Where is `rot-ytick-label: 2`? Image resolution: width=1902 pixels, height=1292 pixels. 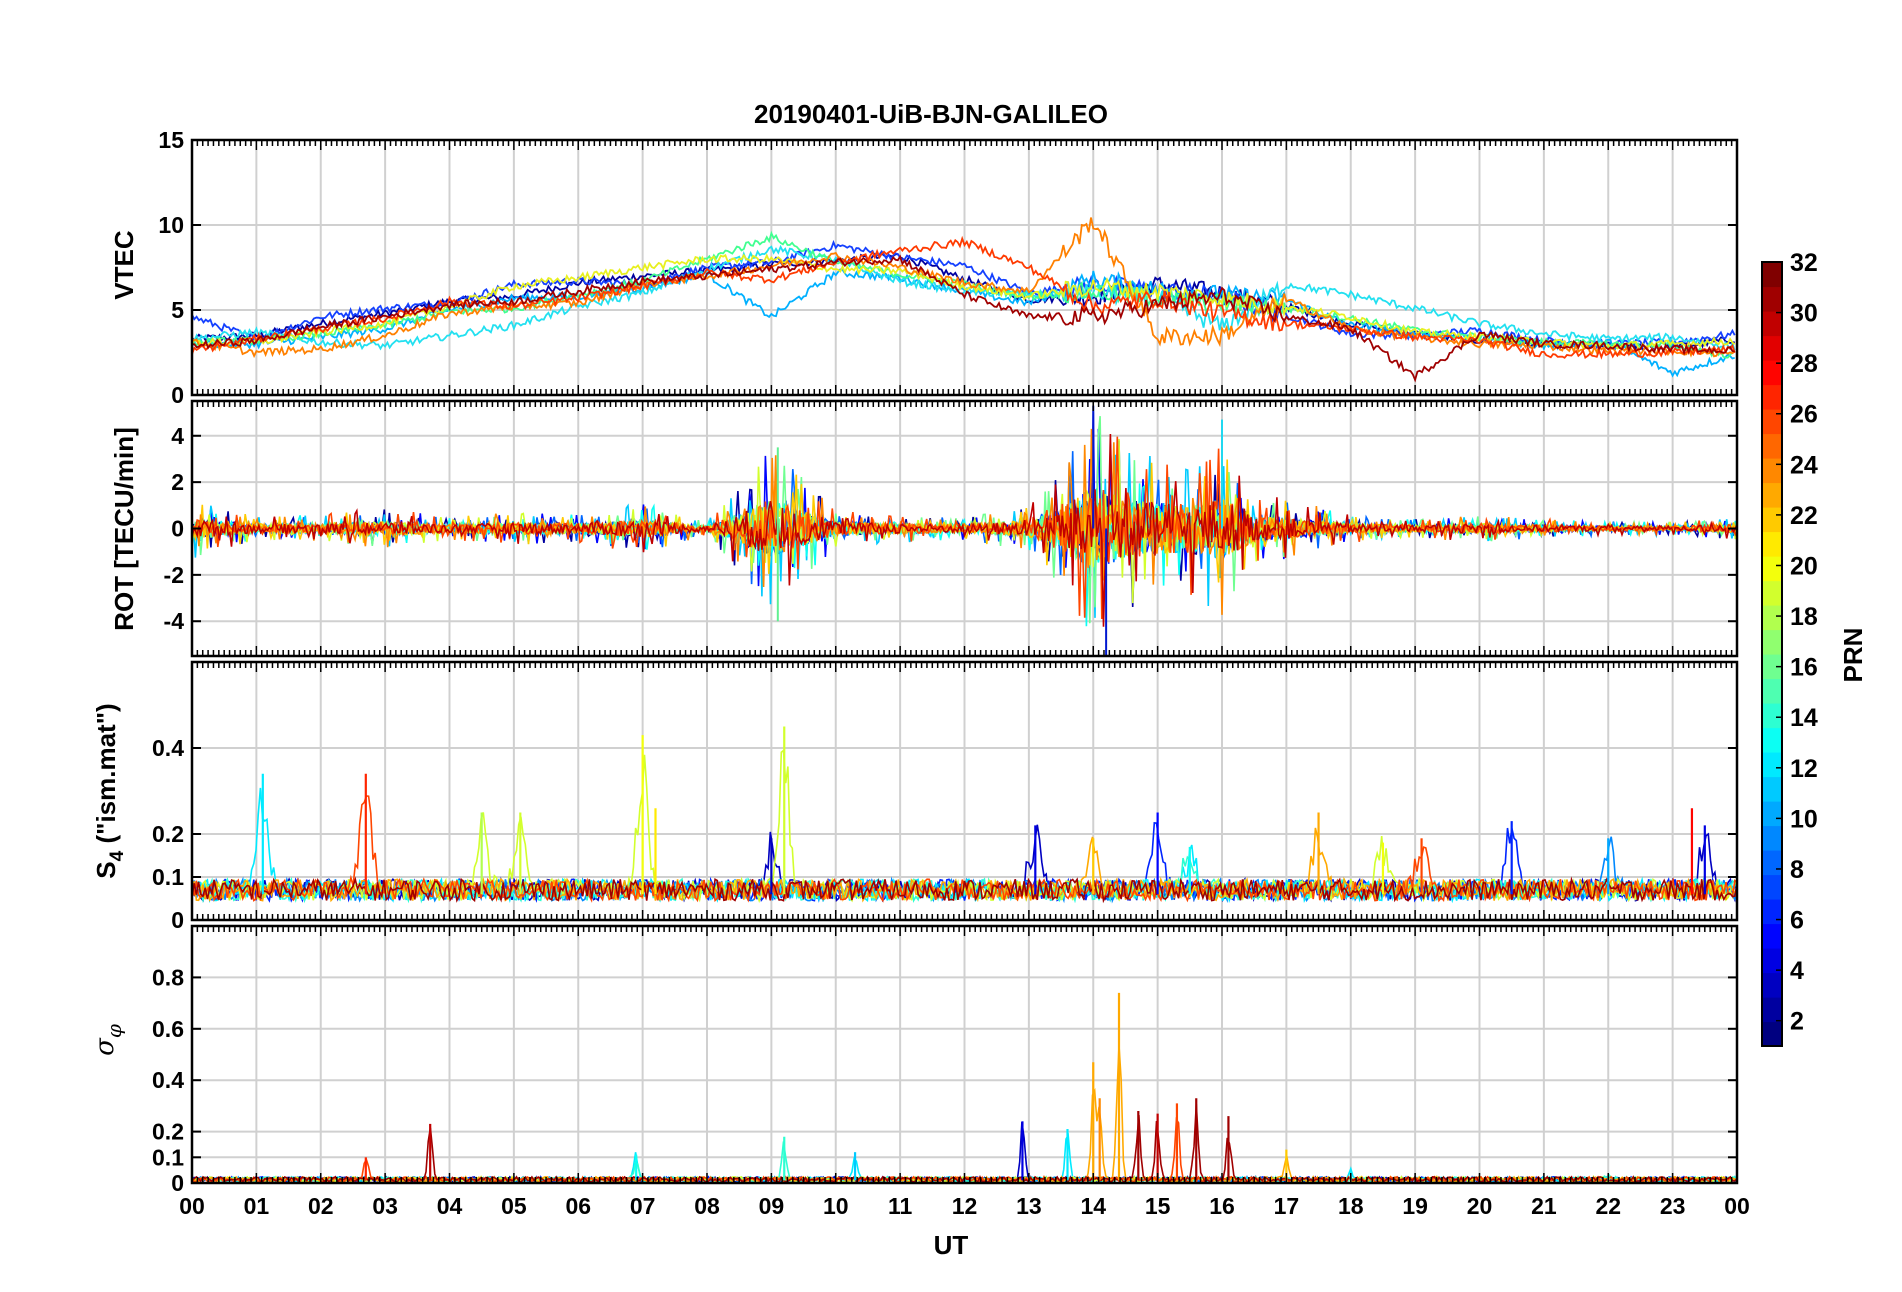 rot-ytick-label: 2 is located at coordinates (177, 482).